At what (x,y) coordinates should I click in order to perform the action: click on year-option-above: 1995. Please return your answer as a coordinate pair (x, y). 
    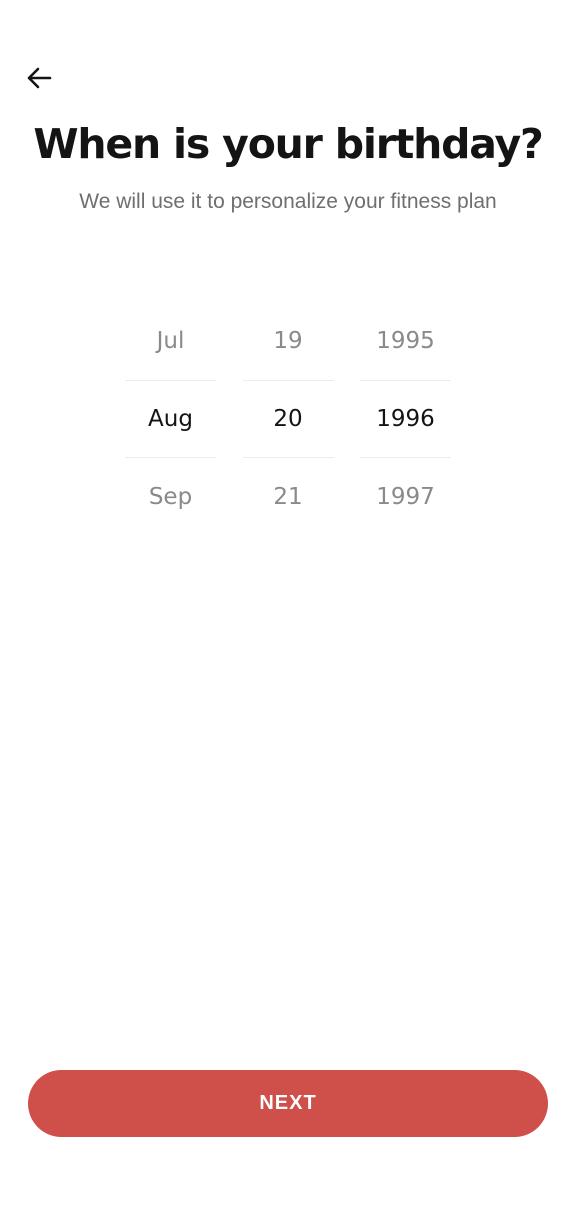
    Looking at the image, I should click on (405, 341).